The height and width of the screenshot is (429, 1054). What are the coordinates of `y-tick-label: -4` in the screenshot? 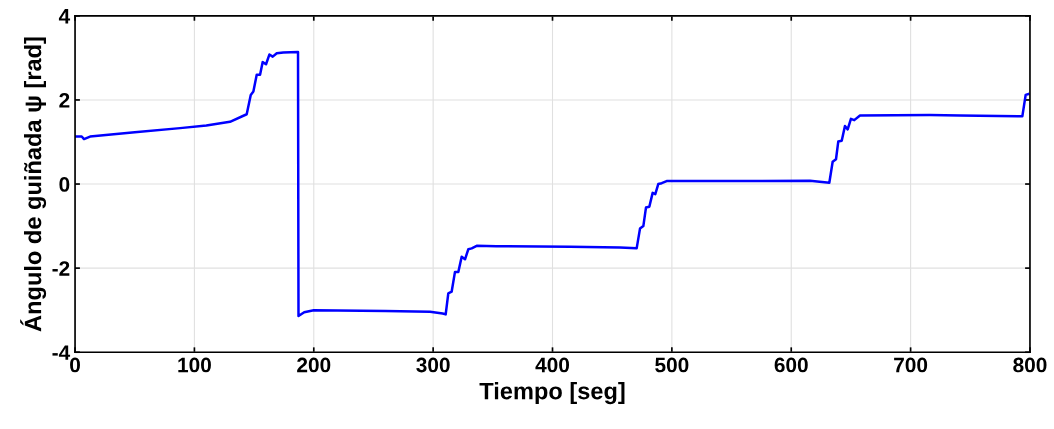 It's located at (61, 352).